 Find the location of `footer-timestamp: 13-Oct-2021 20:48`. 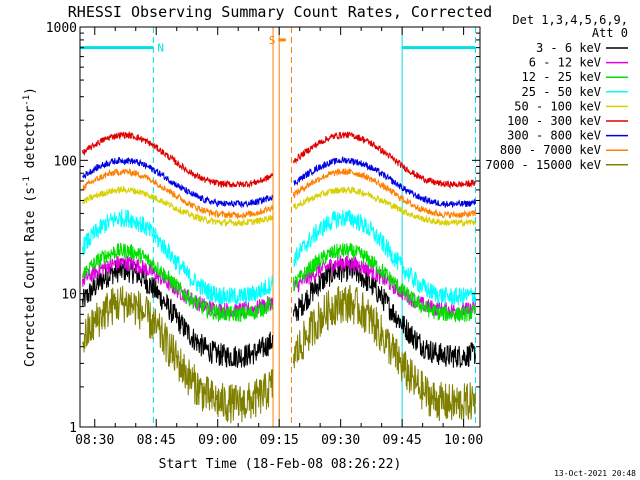

footer-timestamp: 13-Oct-2021 20:48 is located at coordinates (595, 473).